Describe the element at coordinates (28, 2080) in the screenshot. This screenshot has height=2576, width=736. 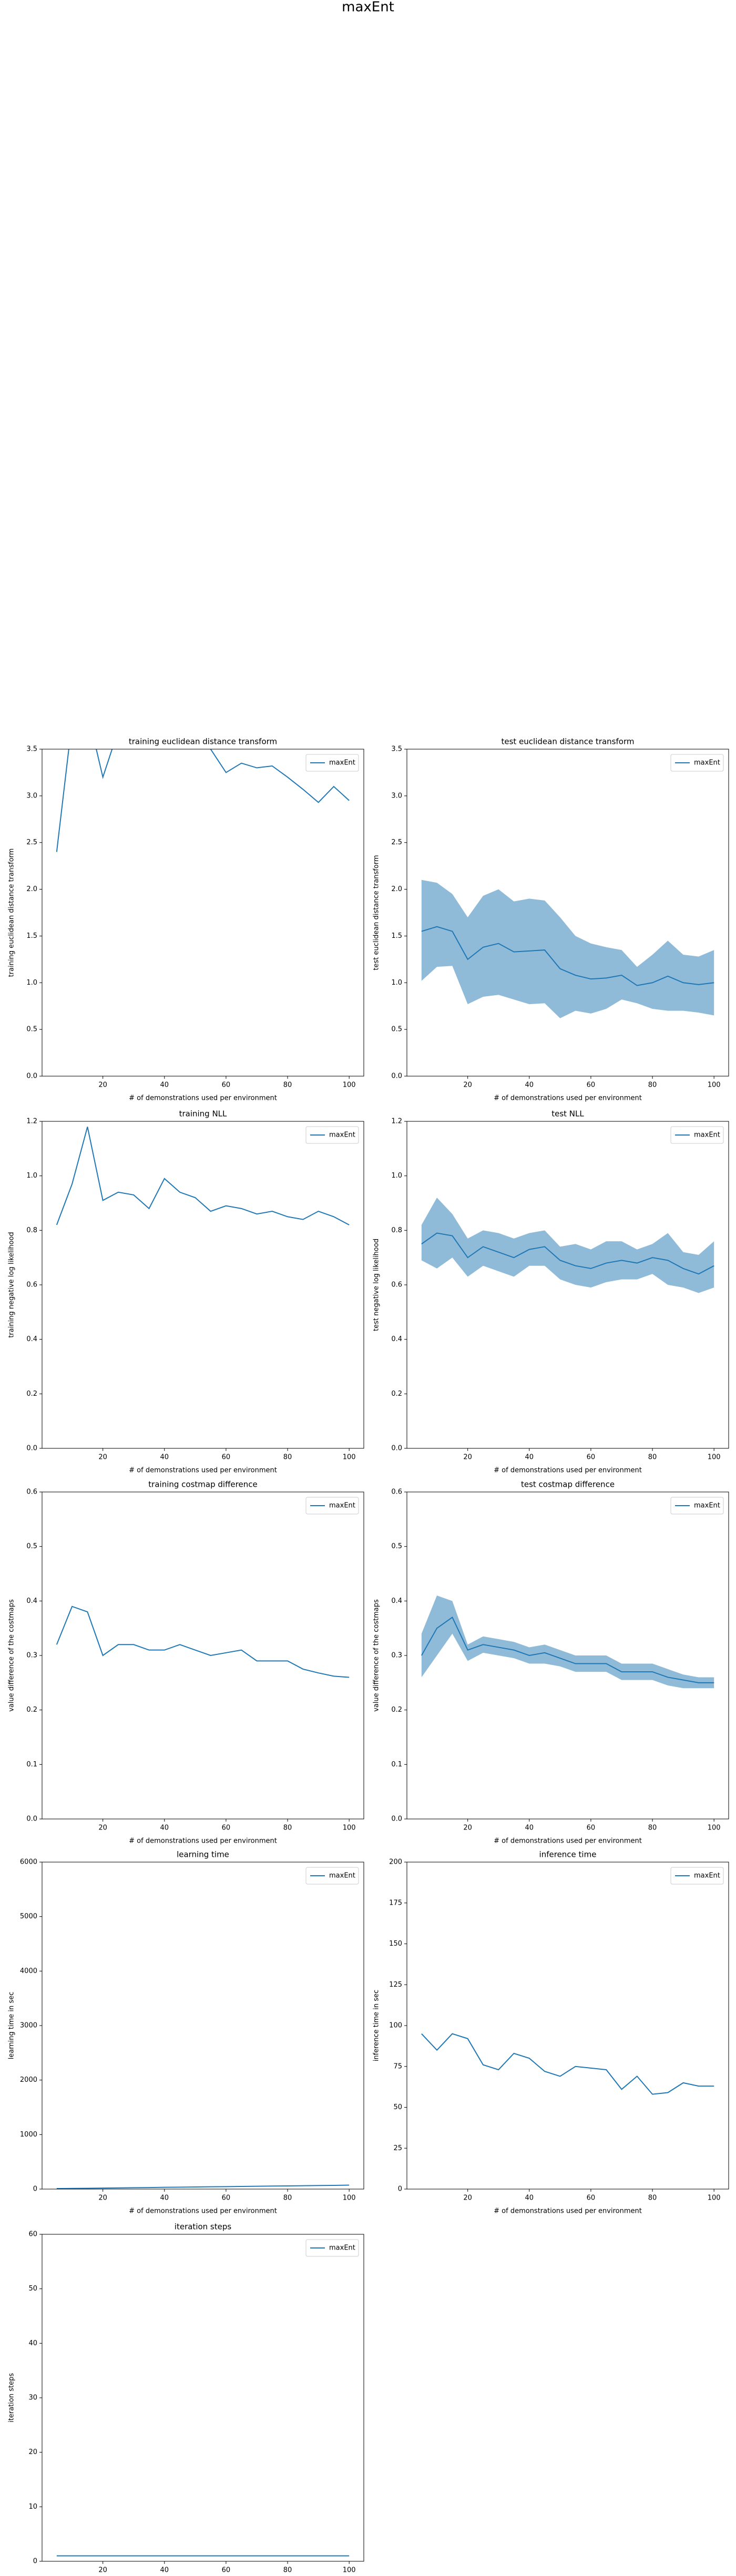
I see `y-tick-label: 2000` at that location.